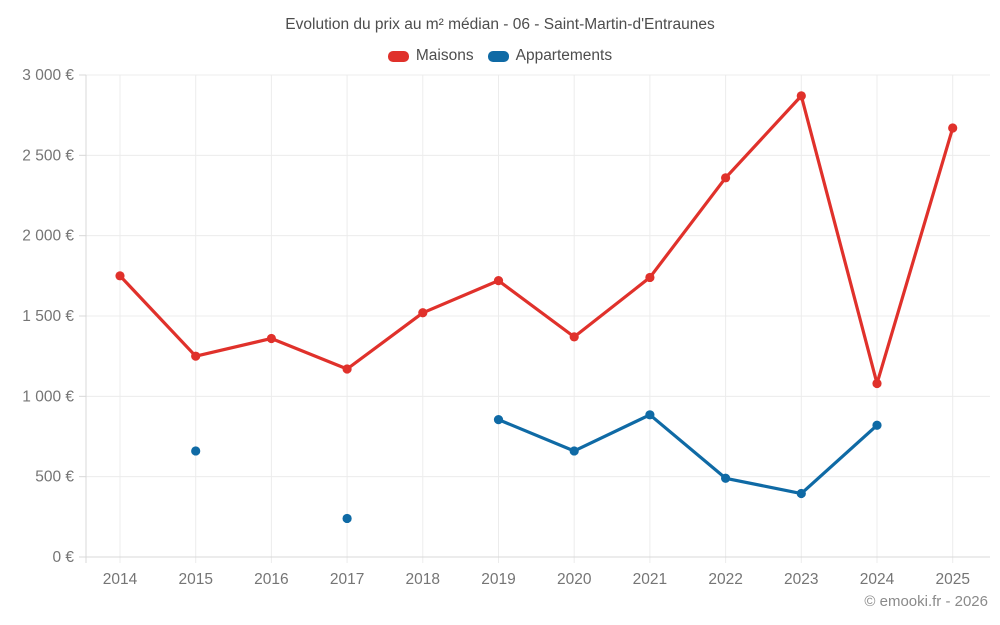 The width and height of the screenshot is (1000, 625). Describe the element at coordinates (952, 579) in the screenshot. I see `x-tick-label: 2025` at that location.